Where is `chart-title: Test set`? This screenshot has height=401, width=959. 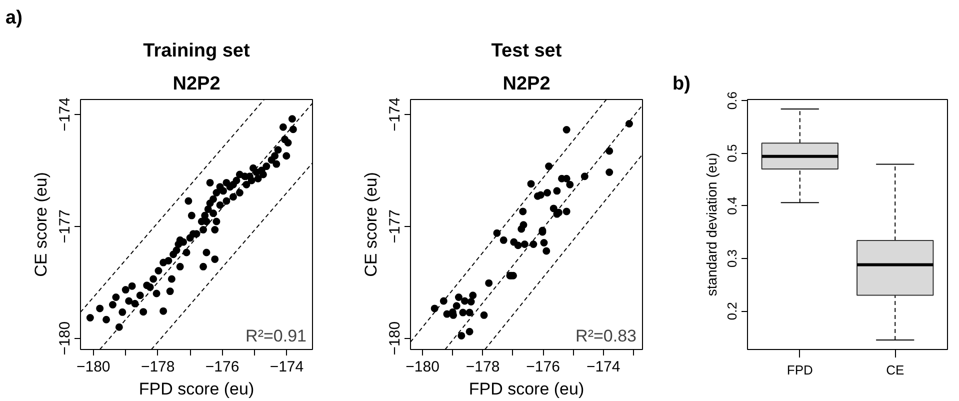
chart-title: Test set is located at coordinates (526, 51).